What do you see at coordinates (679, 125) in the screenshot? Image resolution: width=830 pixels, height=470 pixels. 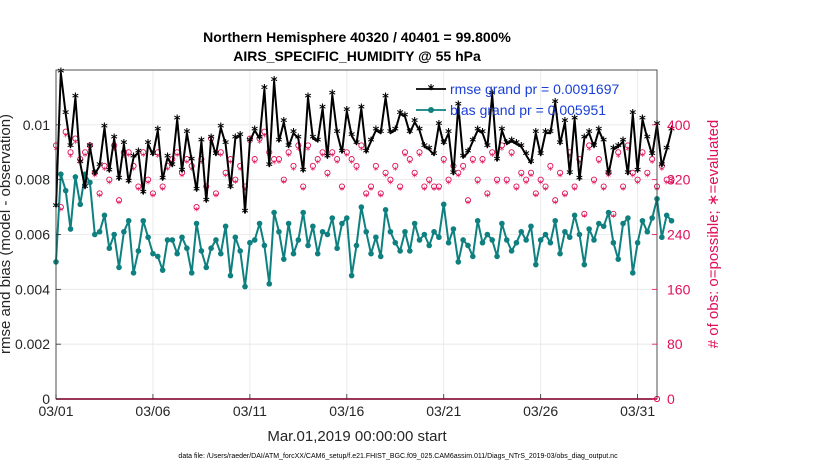 I see `y-right-tick-label: 400` at bounding box center [679, 125].